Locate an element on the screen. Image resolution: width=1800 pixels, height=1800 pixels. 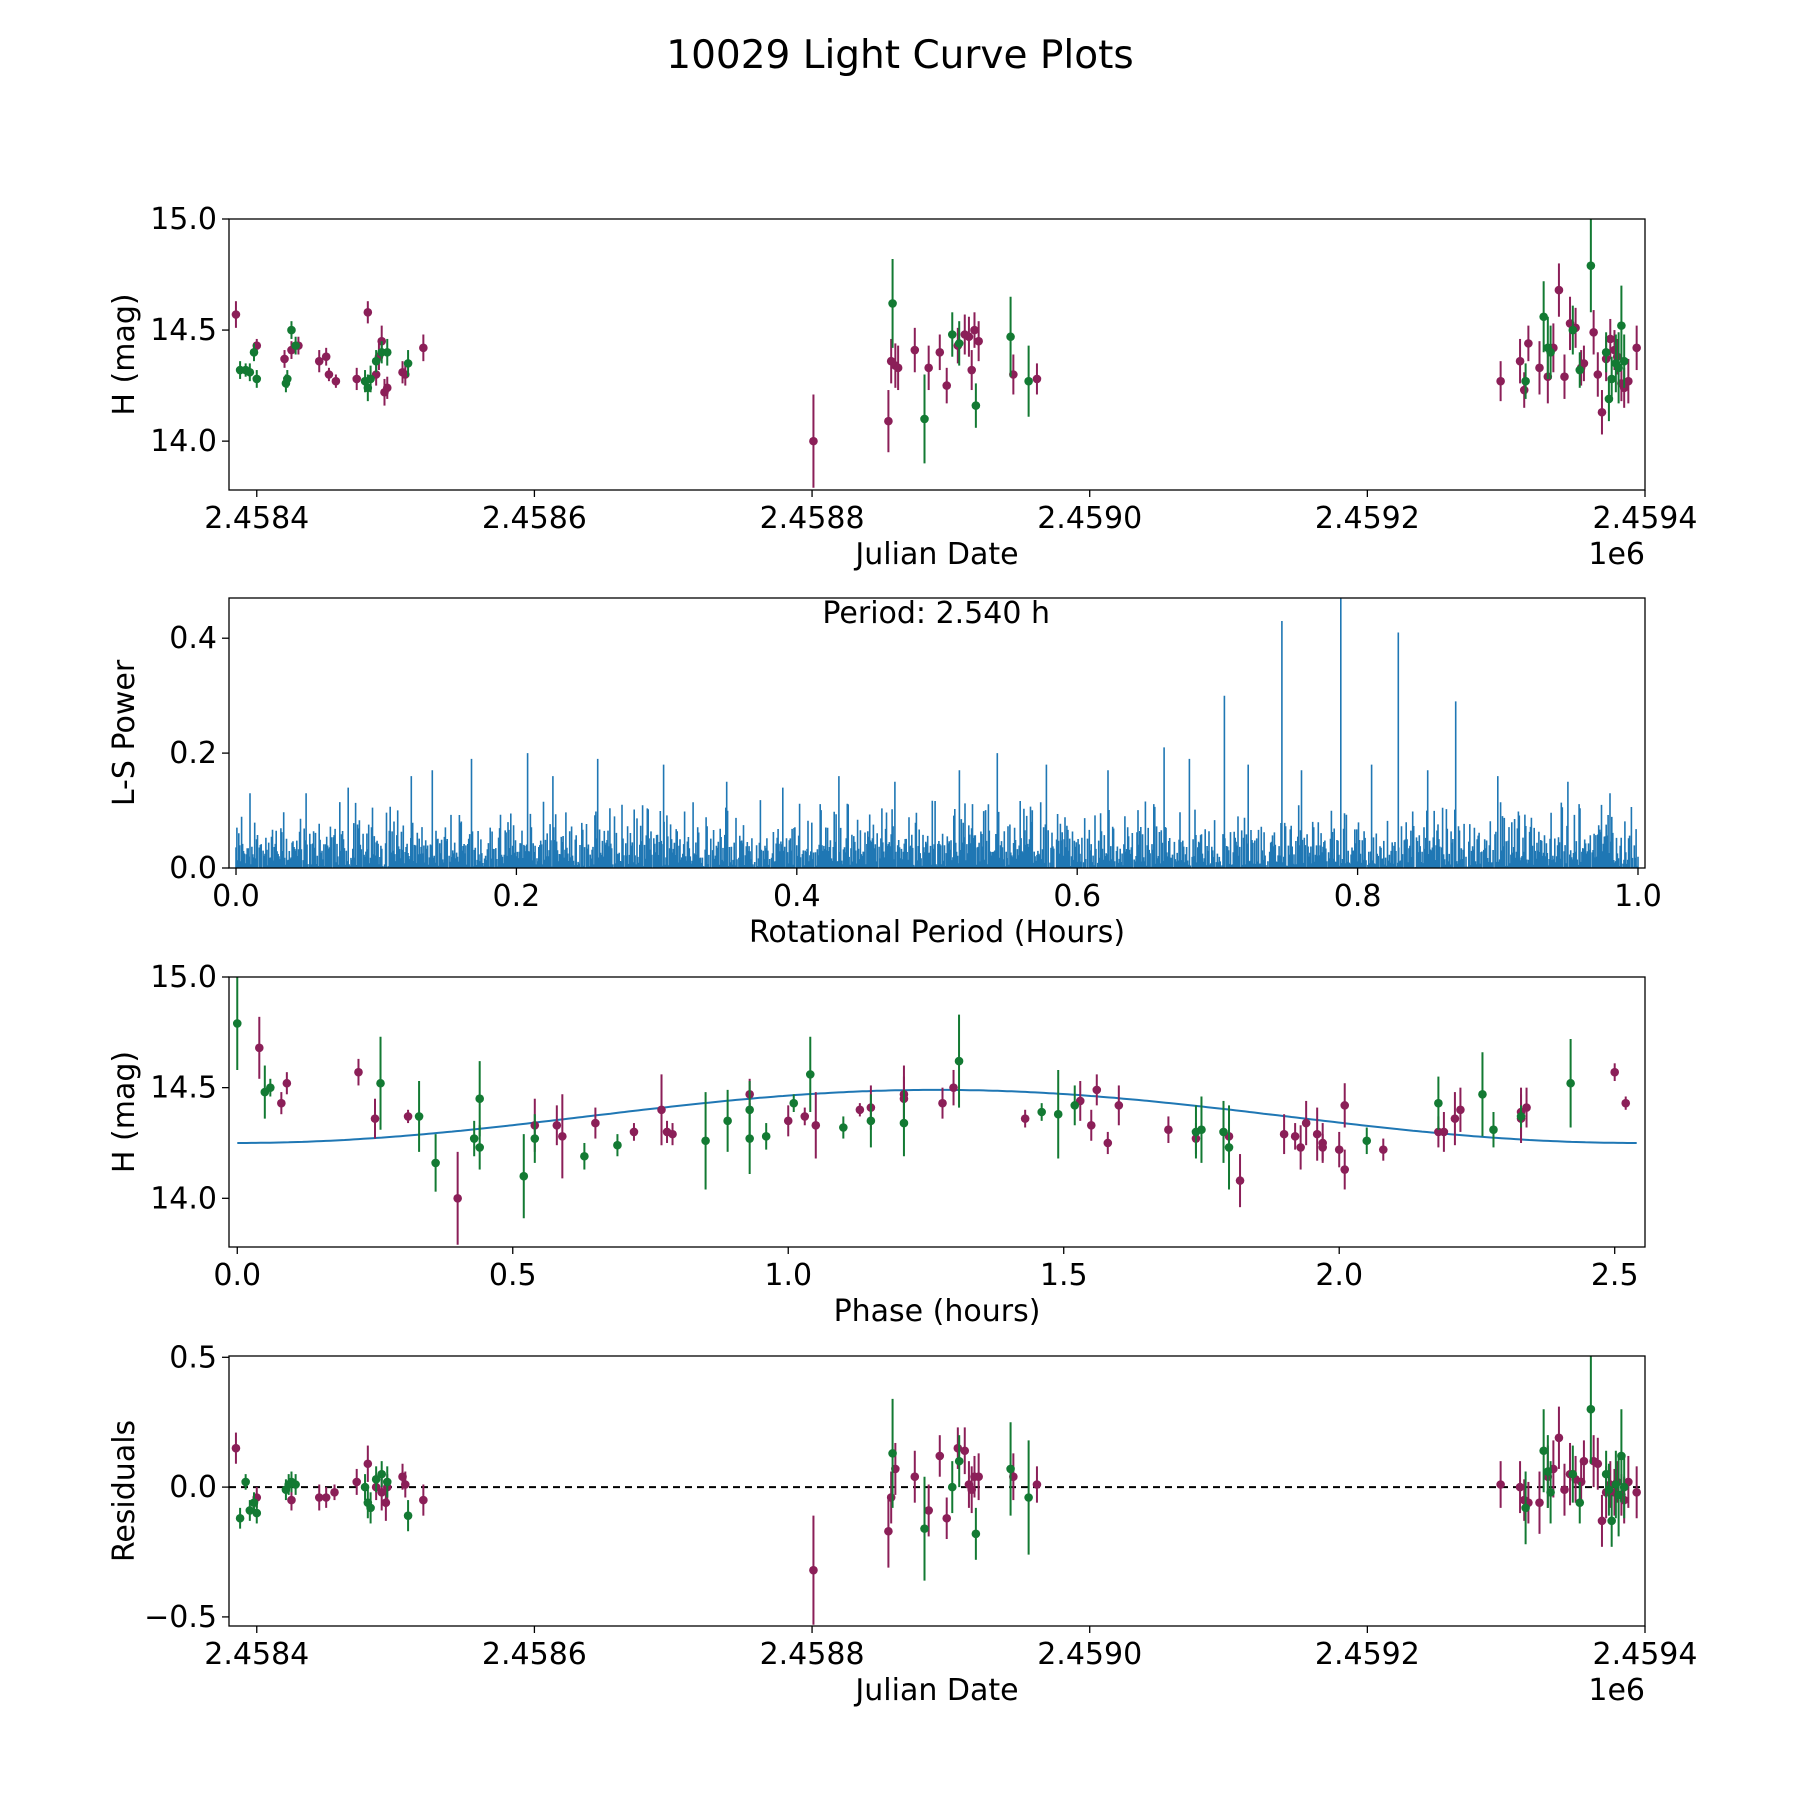
y-tick-label: 15.0 is located at coordinates (183, 977).